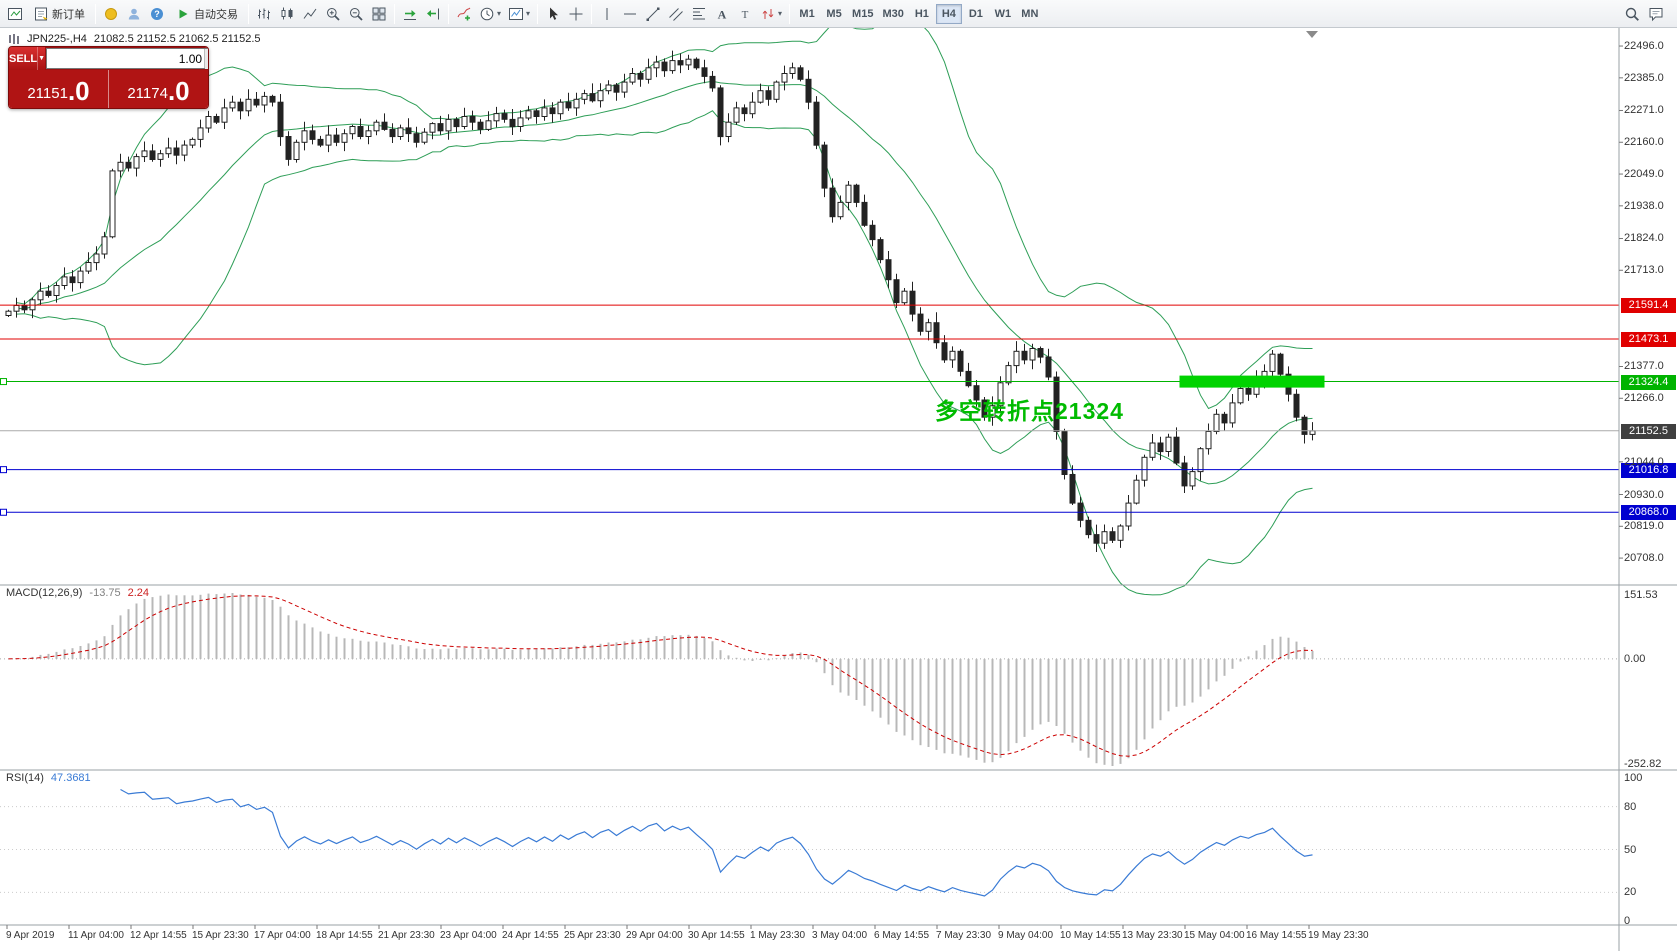 The image size is (1677, 951). What do you see at coordinates (134, 14) in the screenshot?
I see `community-button` at bounding box center [134, 14].